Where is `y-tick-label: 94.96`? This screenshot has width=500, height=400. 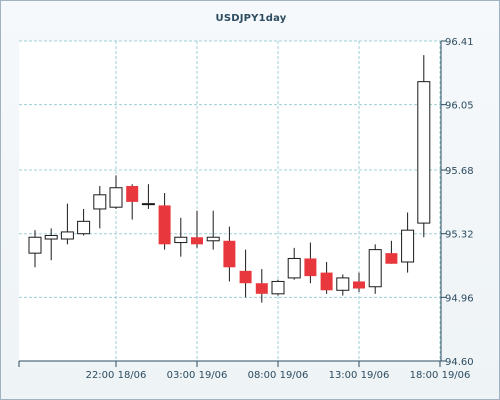 y-tick-label: 94.96 is located at coordinates (459, 298).